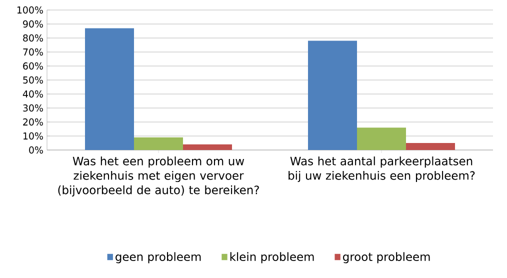 This screenshot has height=278, width=507. I want to click on y-tick-label: 40%, so click(32, 94).